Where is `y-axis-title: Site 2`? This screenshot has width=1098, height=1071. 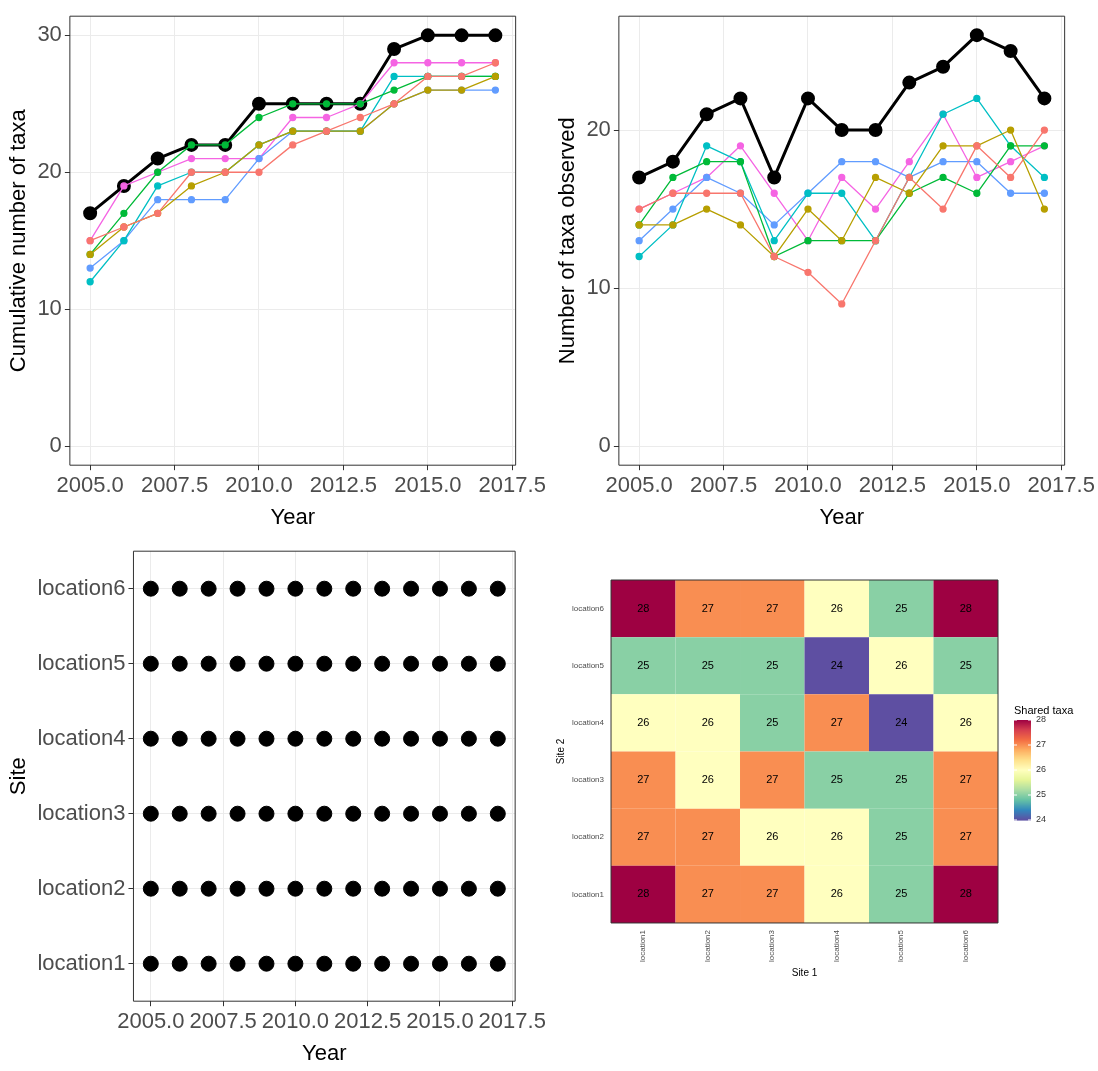
y-axis-title: Site 2 is located at coordinates (560, 751).